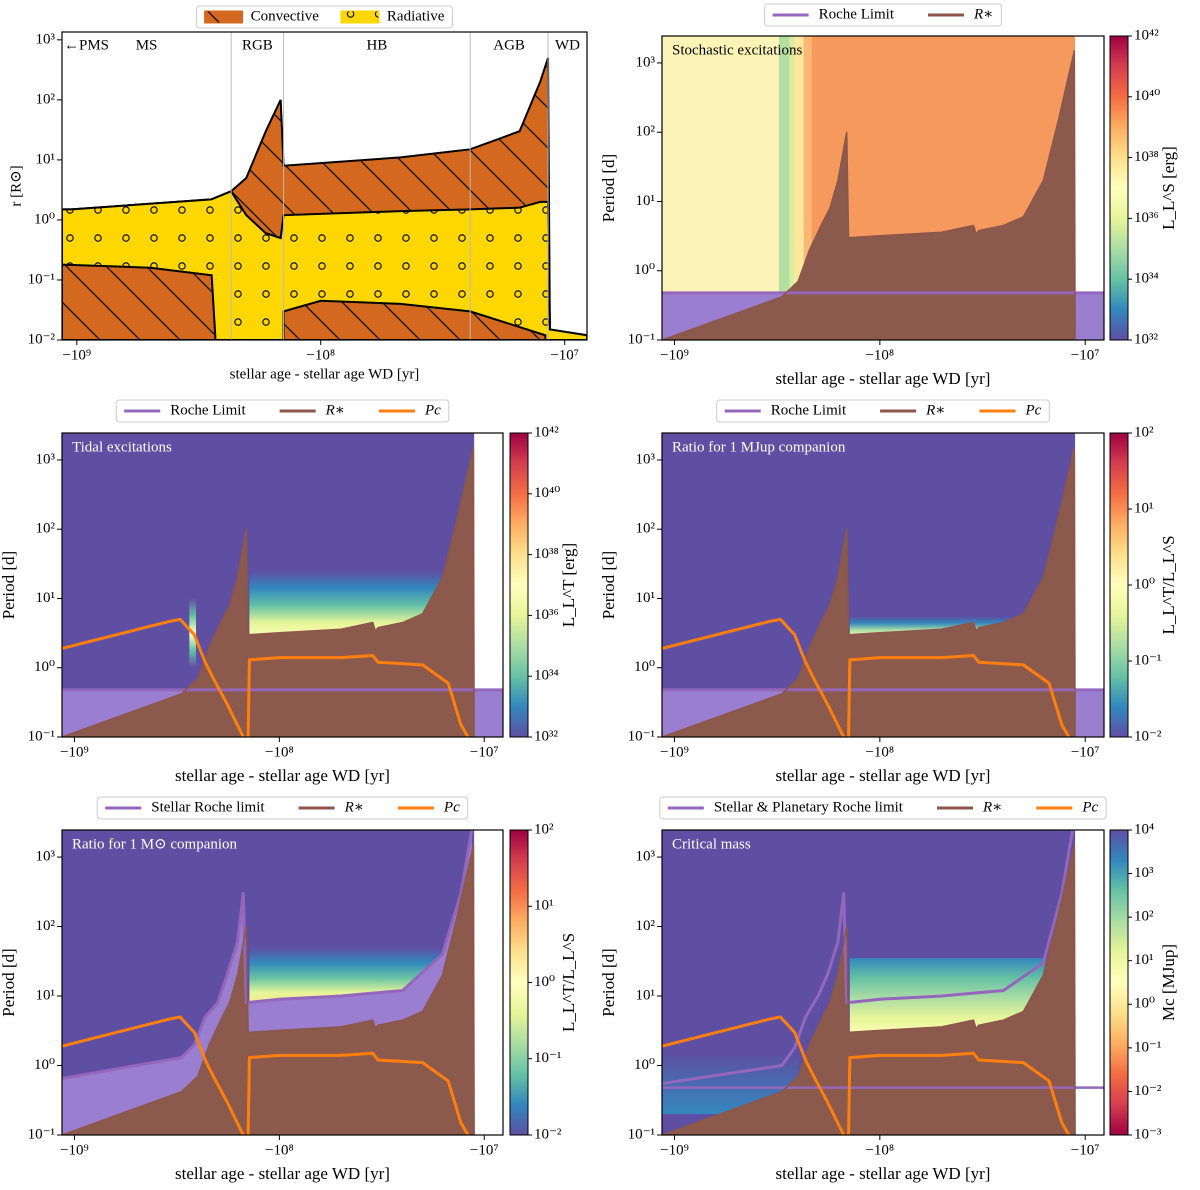 Image resolution: width=1200 pixels, height=1190 pixels. Describe the element at coordinates (42, 339) in the screenshot. I see `y-tick-label: 10⁻²` at that location.